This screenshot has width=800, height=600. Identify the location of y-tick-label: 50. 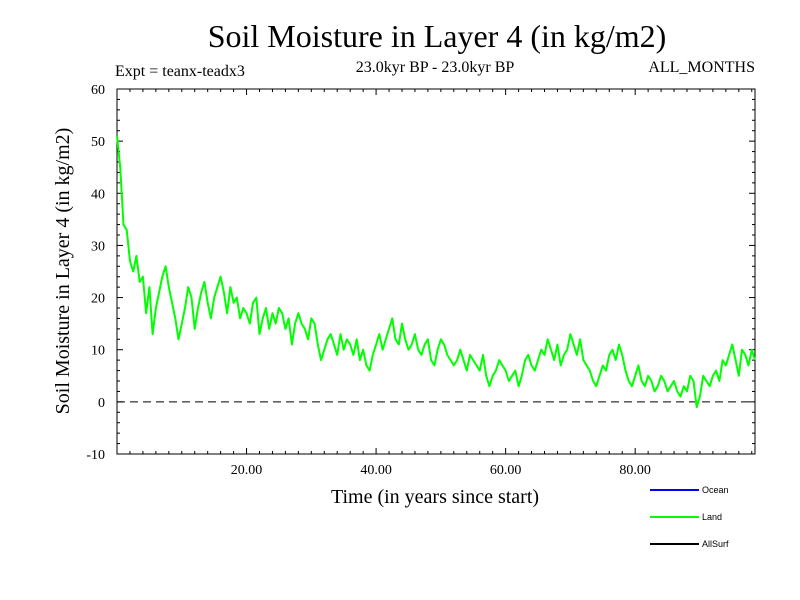
(98, 142).